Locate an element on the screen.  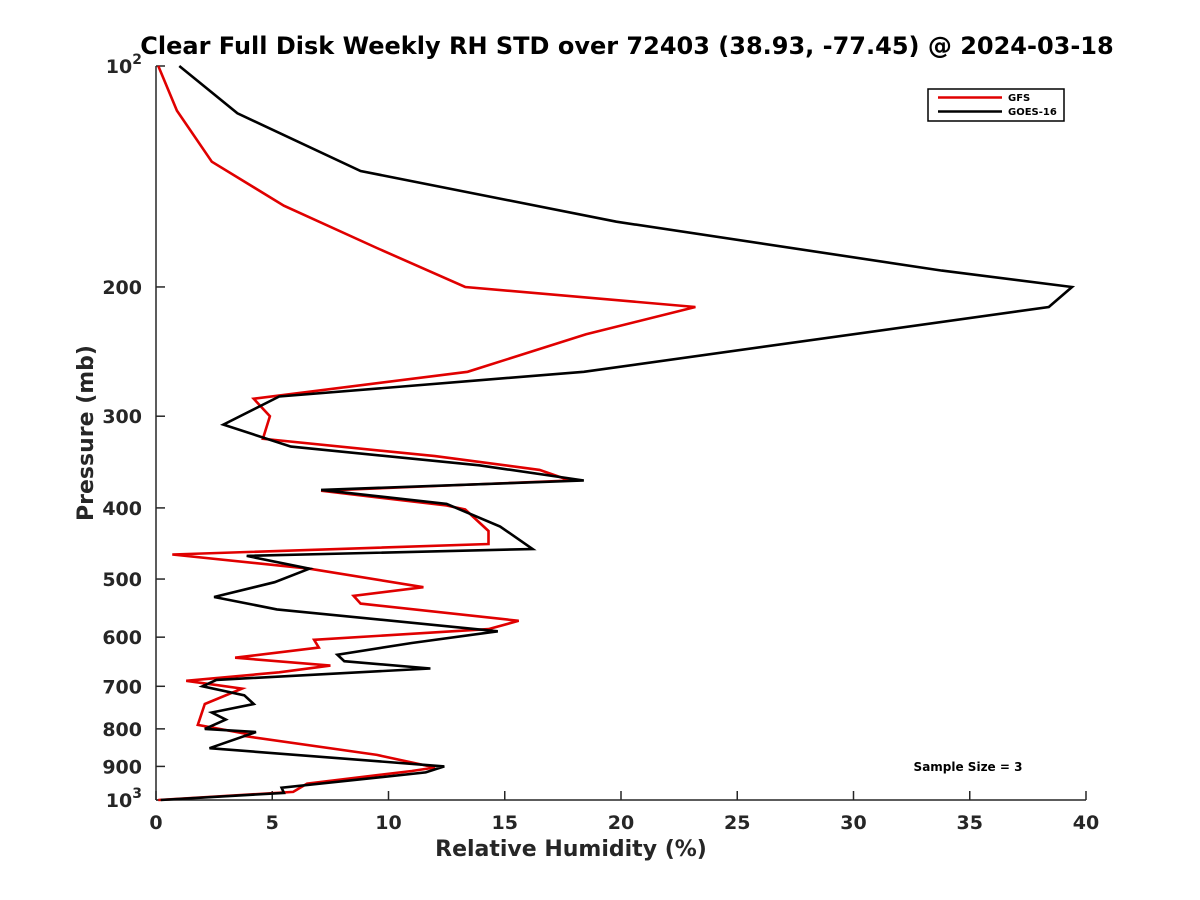
y-tick-label: 500 is located at coordinates (122, 580).